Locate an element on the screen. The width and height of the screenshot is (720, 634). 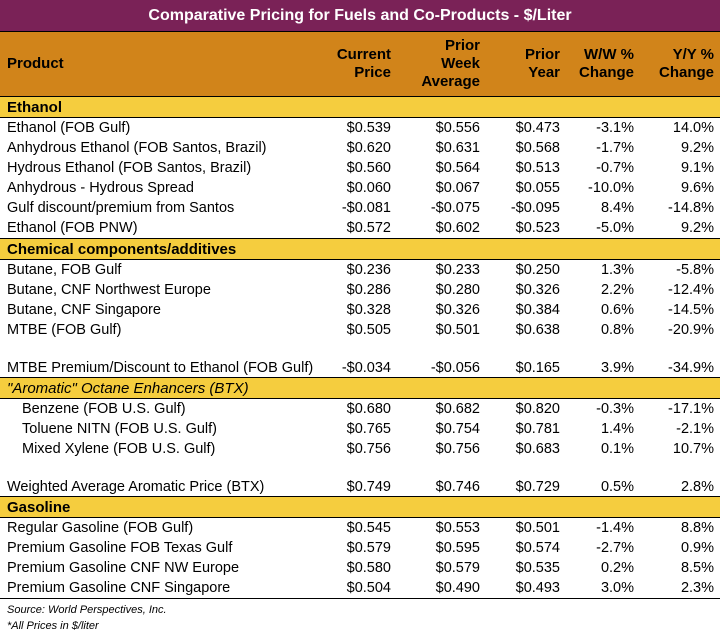
product-name: Mixed Xylene (FOB U.S. Gulf) is located at coordinates (119, 449).